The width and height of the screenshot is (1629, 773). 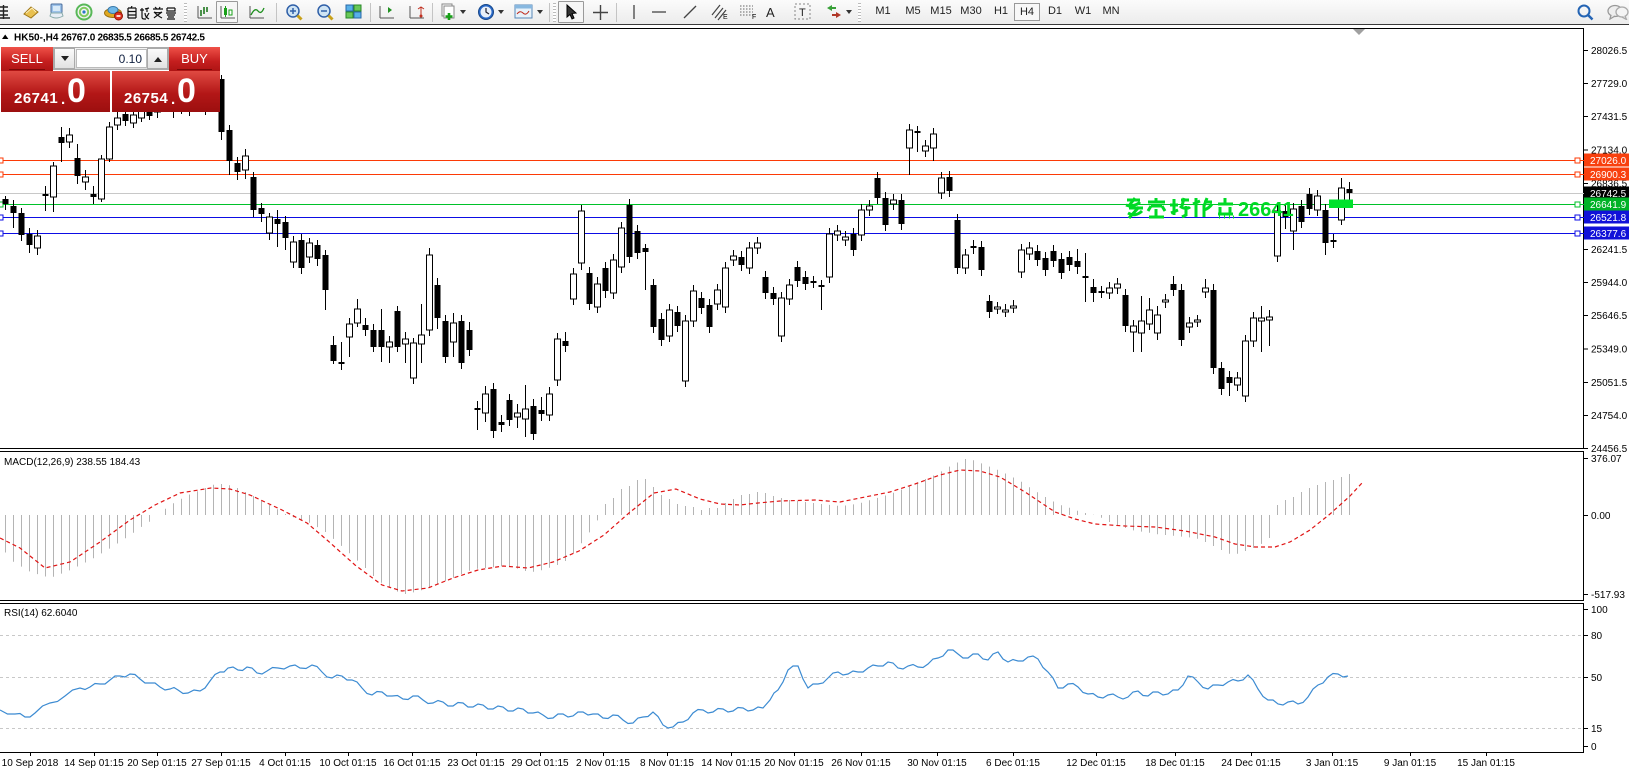 What do you see at coordinates (1609, 316) in the screenshot?
I see `svg-text: 25646.5` at bounding box center [1609, 316].